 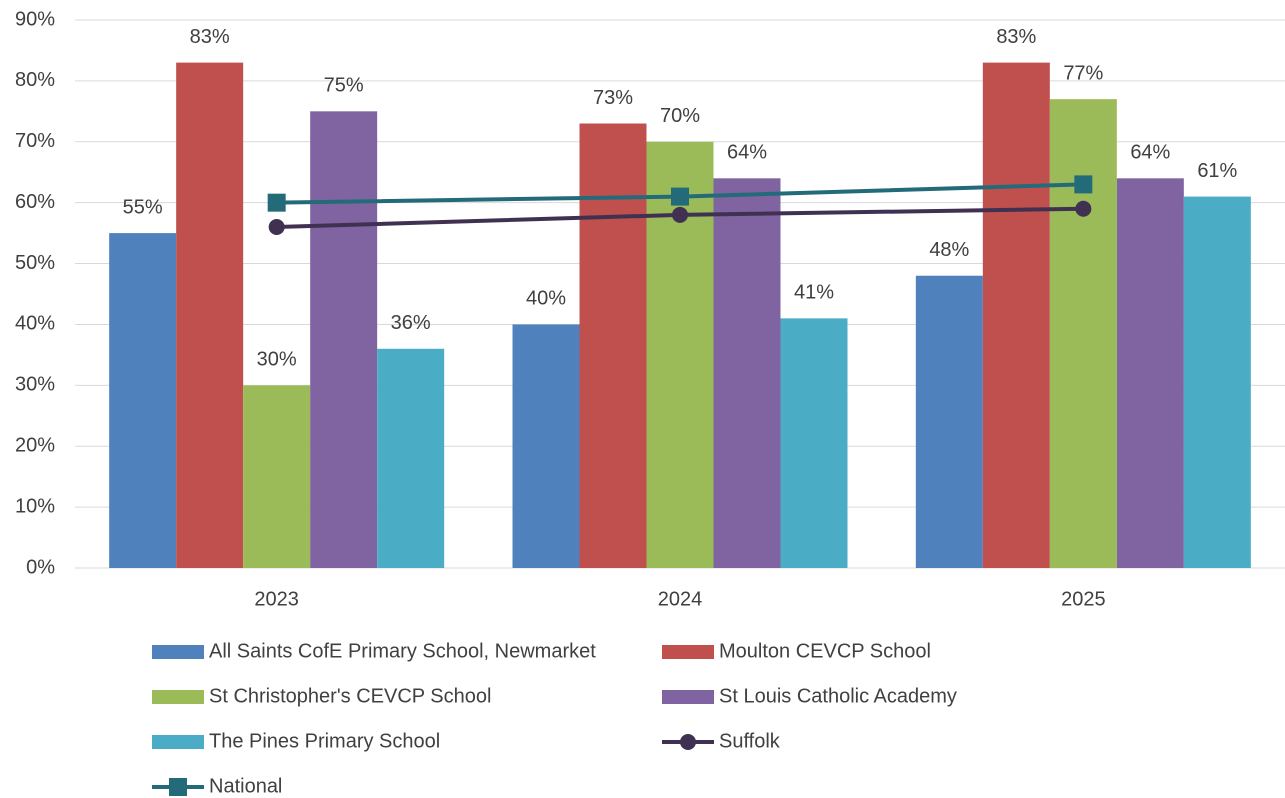 What do you see at coordinates (245, 786) in the screenshot?
I see `legend-label: National` at bounding box center [245, 786].